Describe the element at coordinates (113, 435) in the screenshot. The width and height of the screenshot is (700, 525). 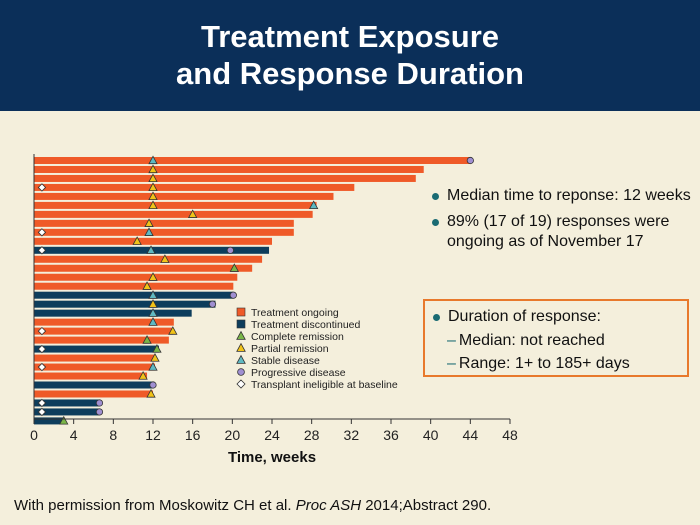
I see `x-tick-label-8: 8` at that location.